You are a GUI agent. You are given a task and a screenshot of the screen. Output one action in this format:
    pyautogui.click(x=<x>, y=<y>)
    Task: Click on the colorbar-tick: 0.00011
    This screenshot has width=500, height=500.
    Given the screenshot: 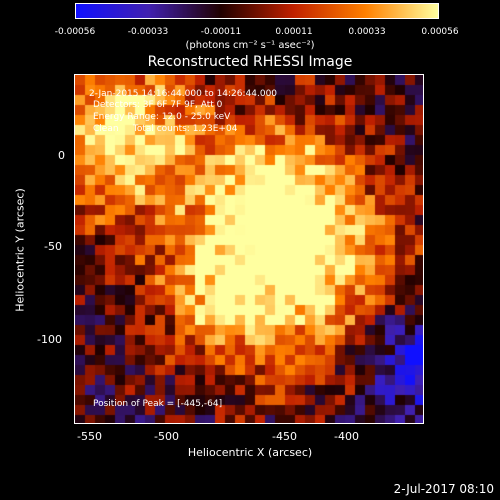 What is the action you would take?
    pyautogui.click(x=294, y=32)
    